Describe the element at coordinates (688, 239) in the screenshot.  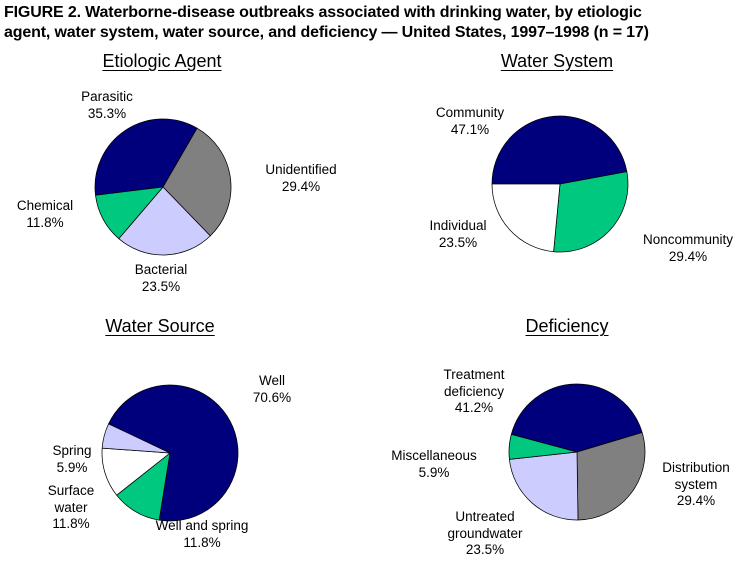
I see `pie-label-text: Noncommunity` at that location.